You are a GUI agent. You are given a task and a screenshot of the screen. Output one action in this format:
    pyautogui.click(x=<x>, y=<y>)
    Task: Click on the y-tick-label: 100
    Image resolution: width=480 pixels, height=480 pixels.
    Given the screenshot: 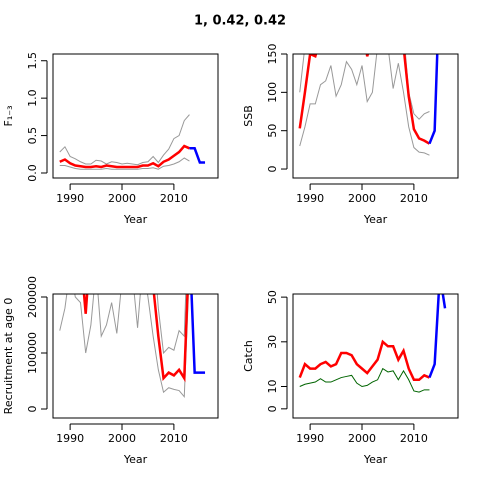 What is the action you would take?
    pyautogui.click(x=272, y=92)
    